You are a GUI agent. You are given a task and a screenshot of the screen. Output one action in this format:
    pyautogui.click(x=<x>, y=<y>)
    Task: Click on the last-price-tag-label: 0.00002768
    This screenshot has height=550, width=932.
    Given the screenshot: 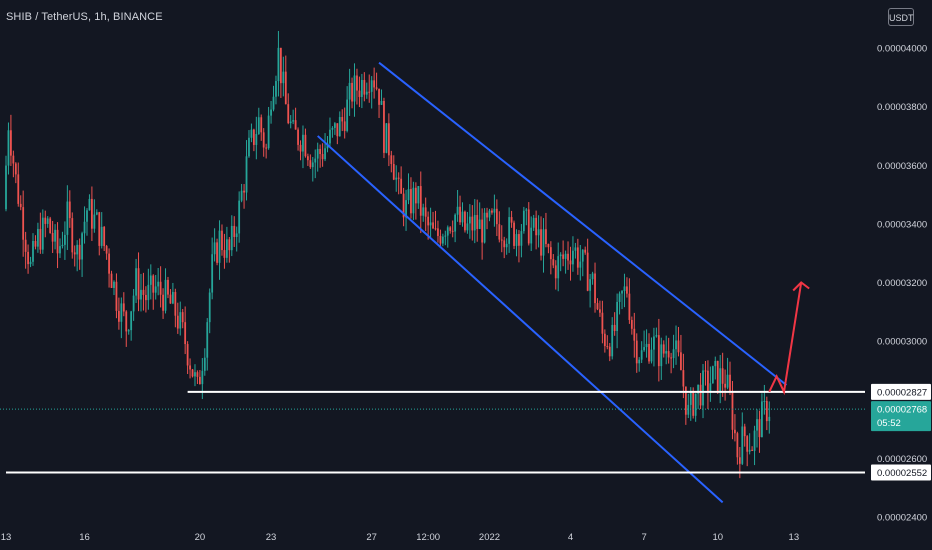 What is the action you would take?
    pyautogui.click(x=902, y=410)
    